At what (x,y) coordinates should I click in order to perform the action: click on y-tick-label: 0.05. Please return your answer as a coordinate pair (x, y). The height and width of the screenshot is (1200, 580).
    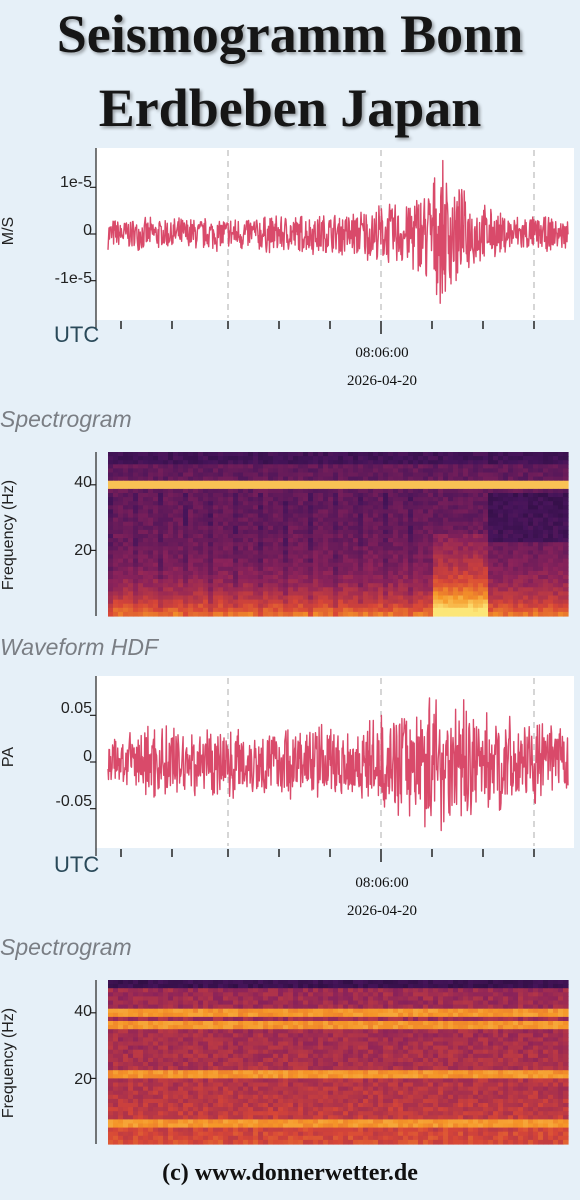
    Looking at the image, I should click on (76, 708).